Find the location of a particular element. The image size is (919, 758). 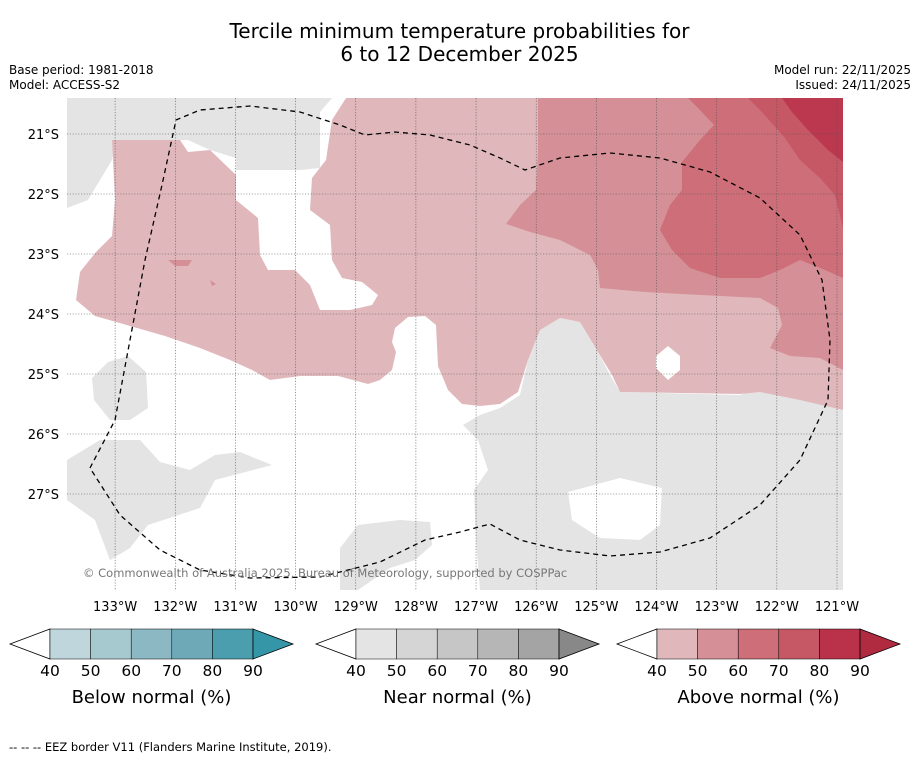

x-tick-label: 129°W is located at coordinates (356, 607).